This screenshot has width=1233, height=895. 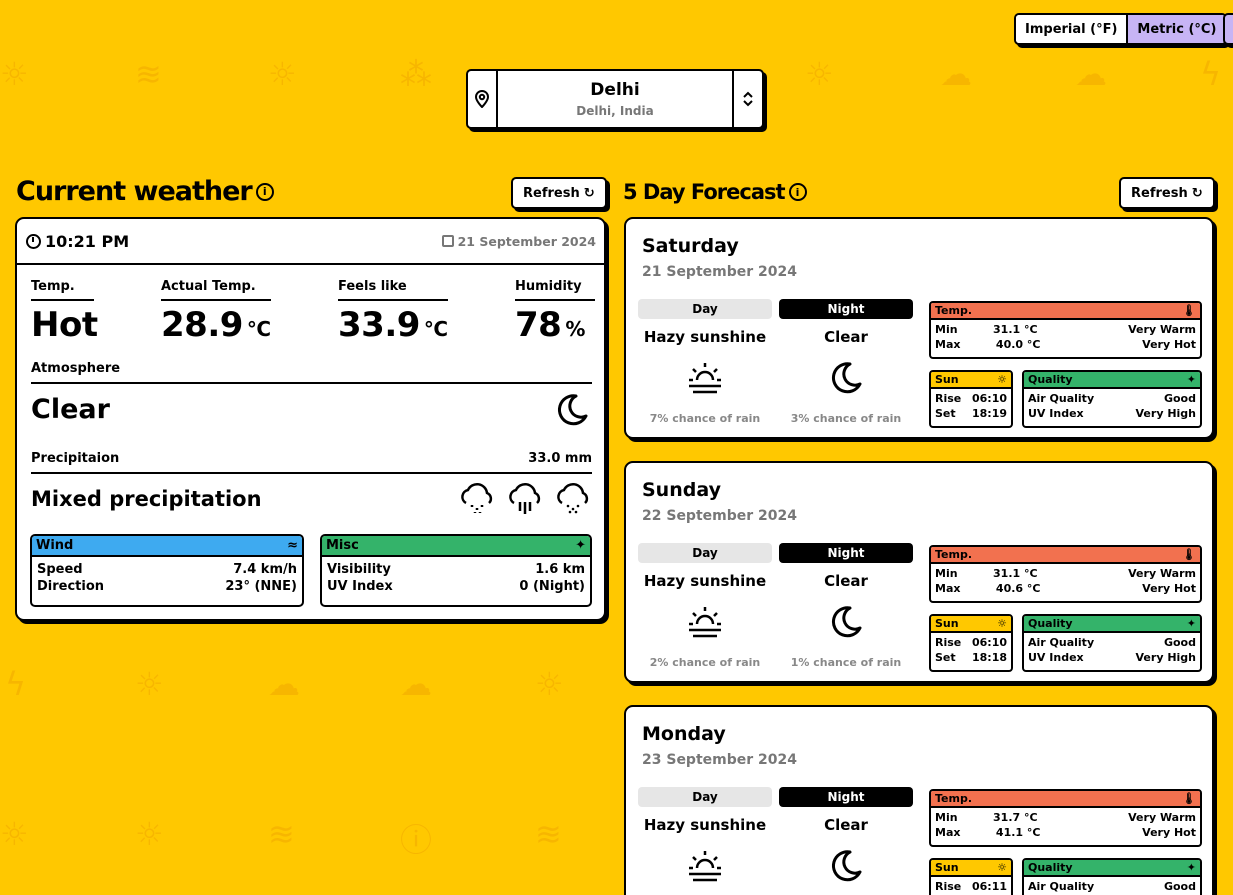 I want to click on temp-value: Hot, so click(x=64, y=325).